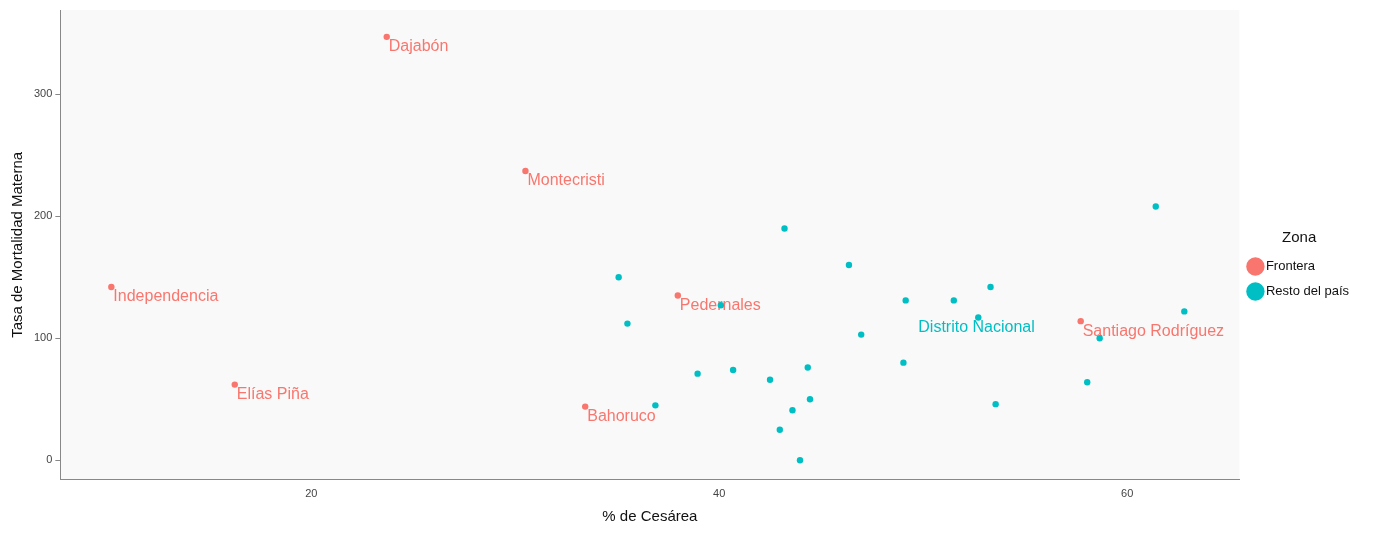 The height and width of the screenshot is (535, 1379). I want to click on annotation: Montecristi, so click(566, 180).